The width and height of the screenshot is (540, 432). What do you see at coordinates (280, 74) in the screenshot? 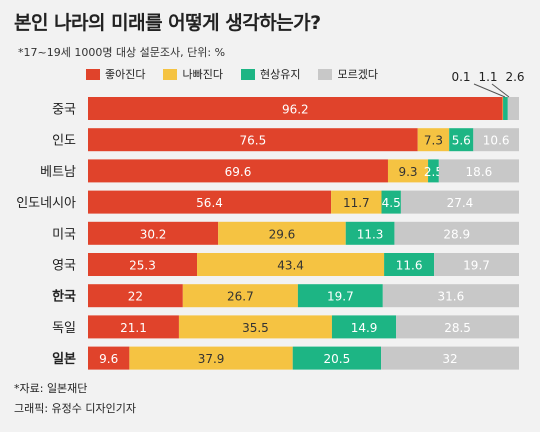
I see `legend-label-same: 현상유지` at bounding box center [280, 74].